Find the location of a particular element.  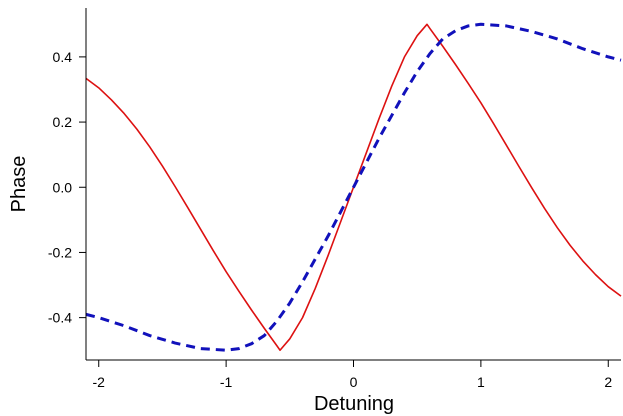

y-tick-label: 0.2 is located at coordinates (63, 122).